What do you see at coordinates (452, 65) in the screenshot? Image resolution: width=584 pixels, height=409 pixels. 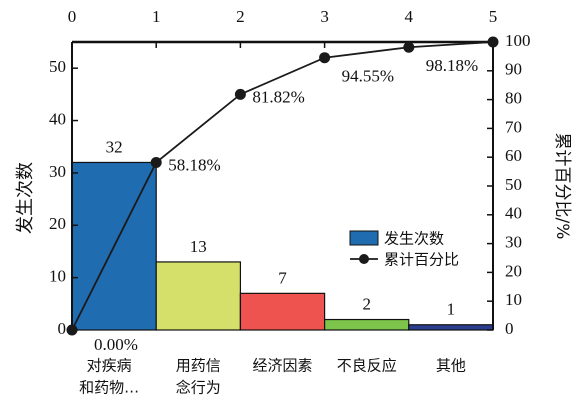 I see `cumulative-label: 98.18%` at bounding box center [452, 65].